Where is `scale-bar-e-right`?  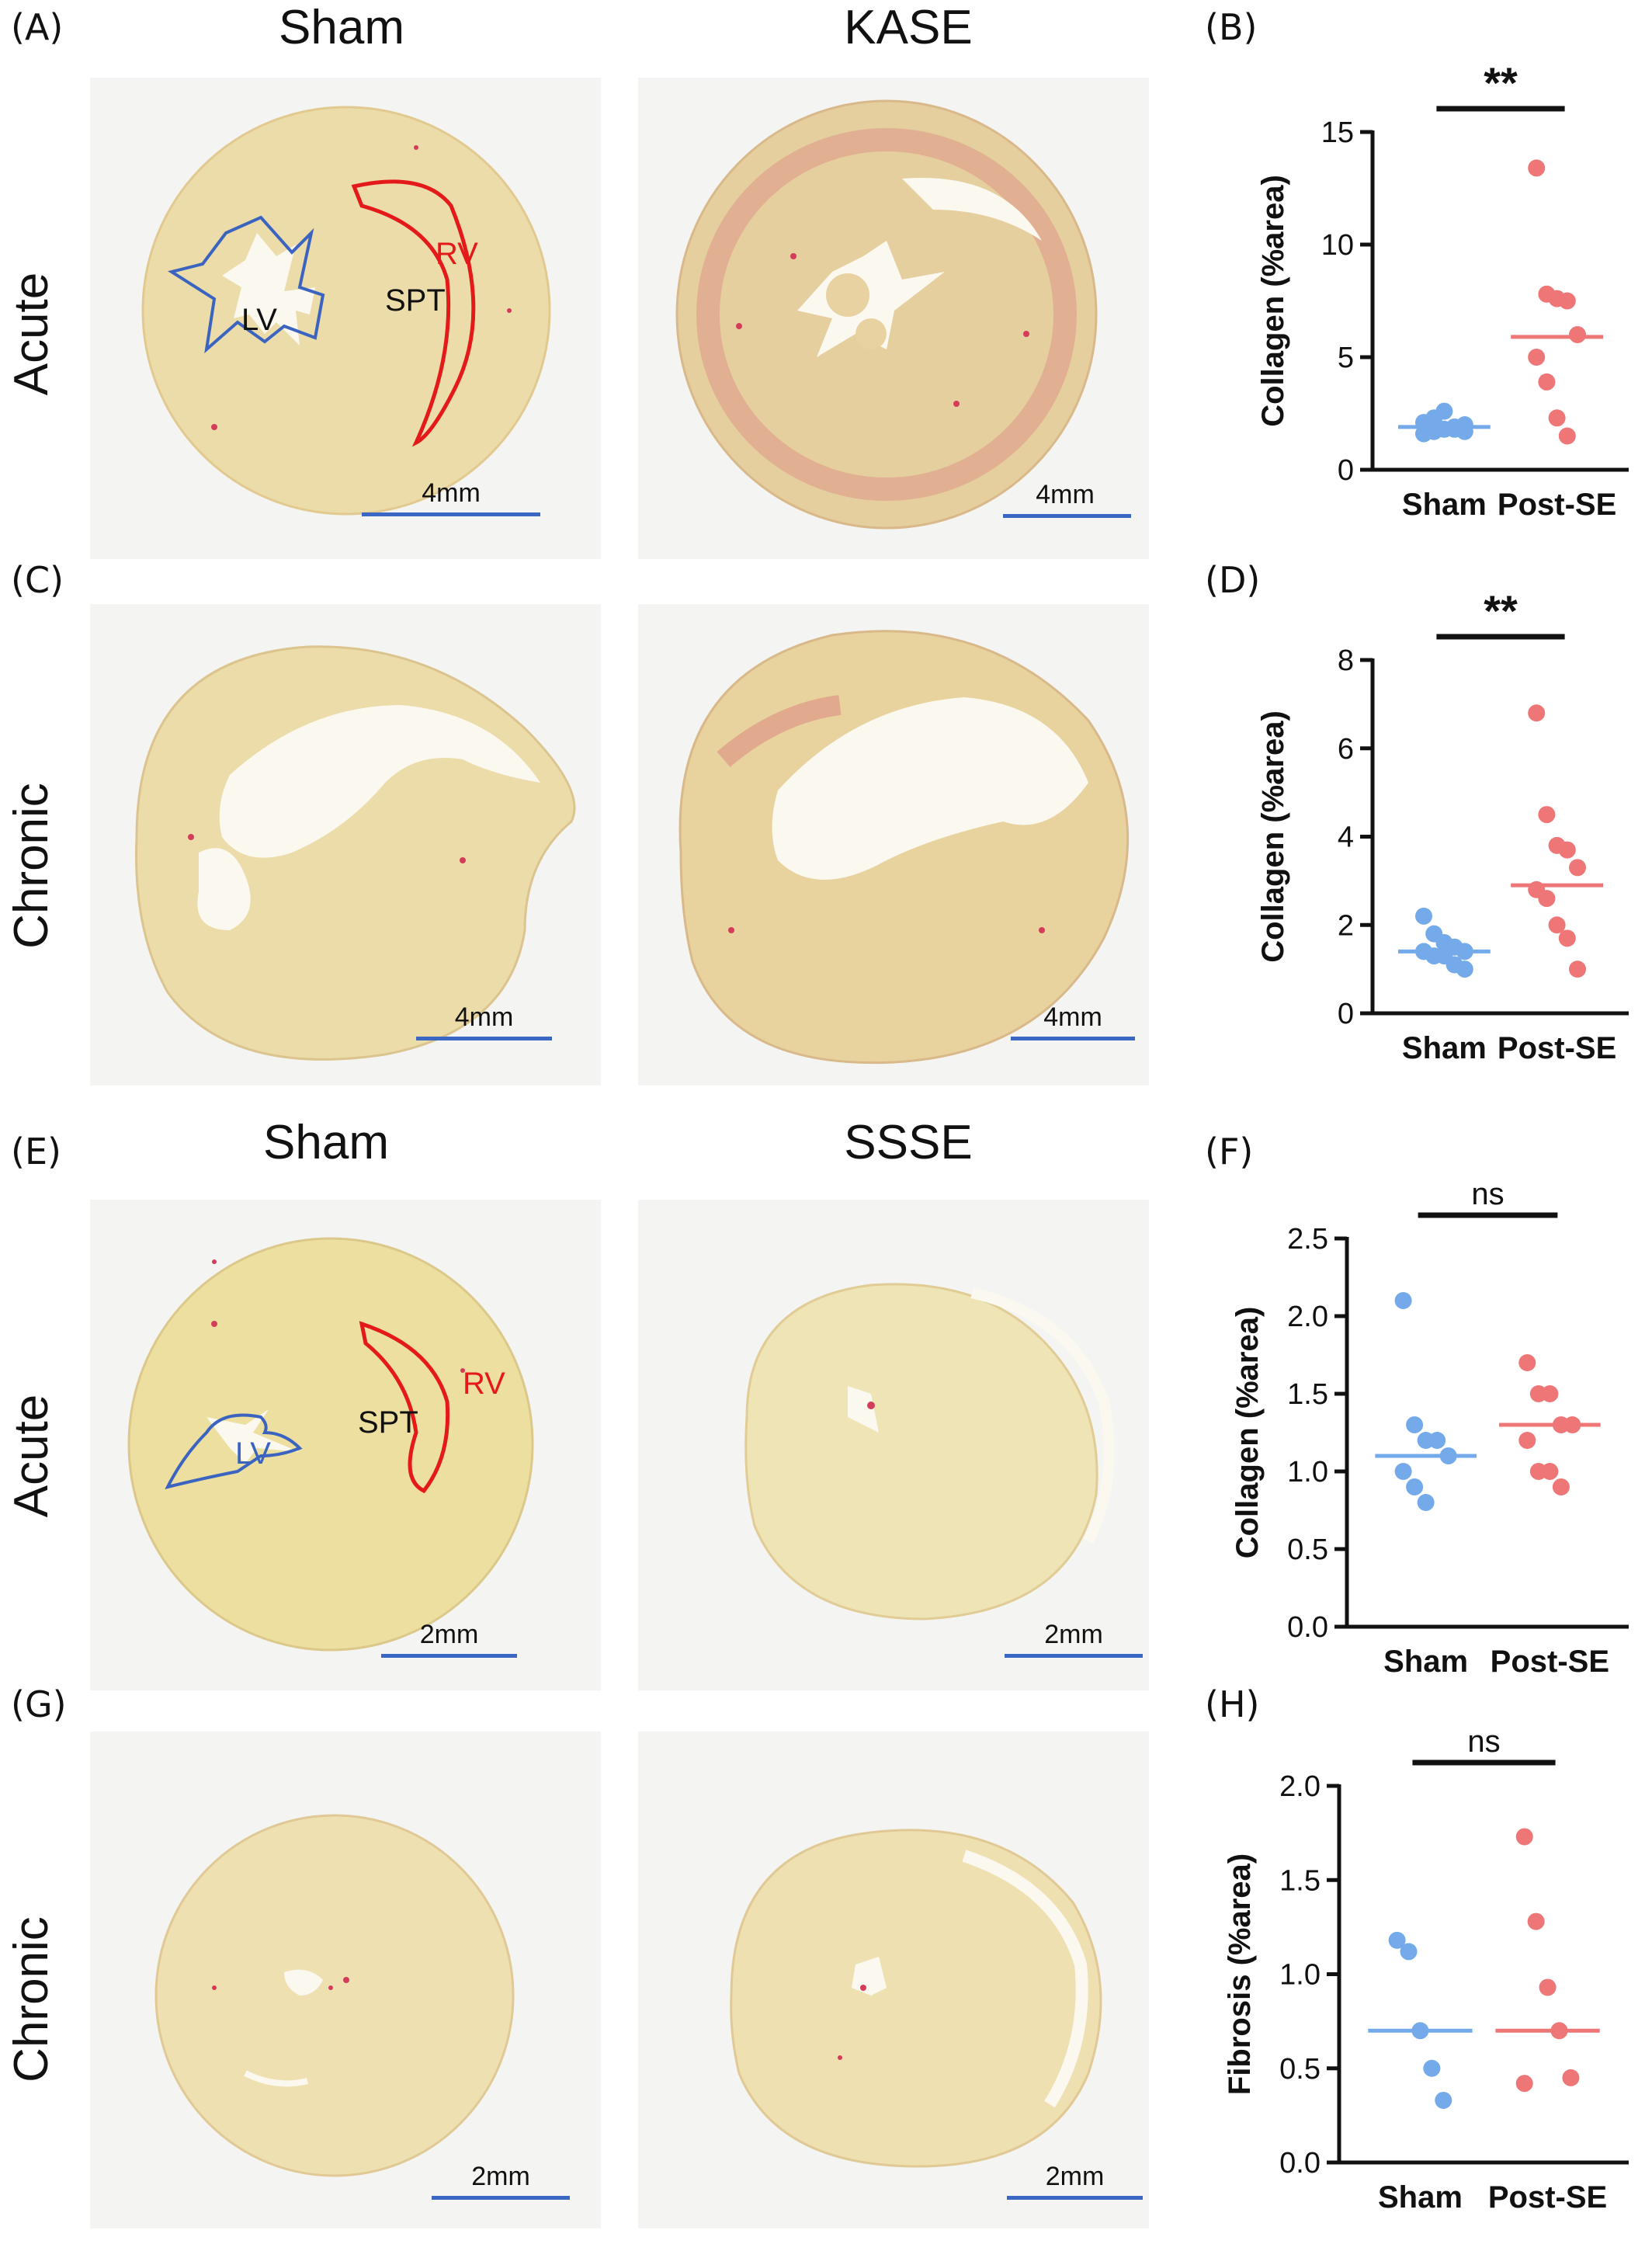
scale-bar-e-right is located at coordinates (1074, 1656).